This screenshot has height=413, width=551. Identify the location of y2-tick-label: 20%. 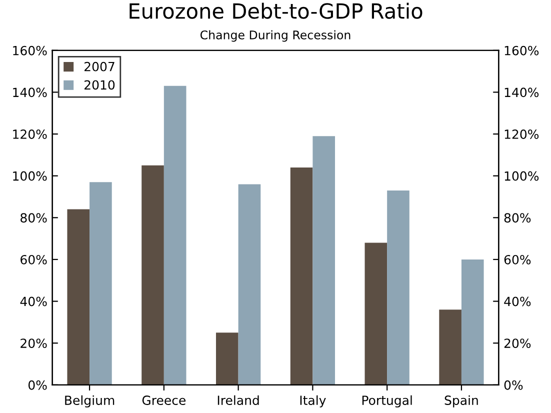
(517, 343).